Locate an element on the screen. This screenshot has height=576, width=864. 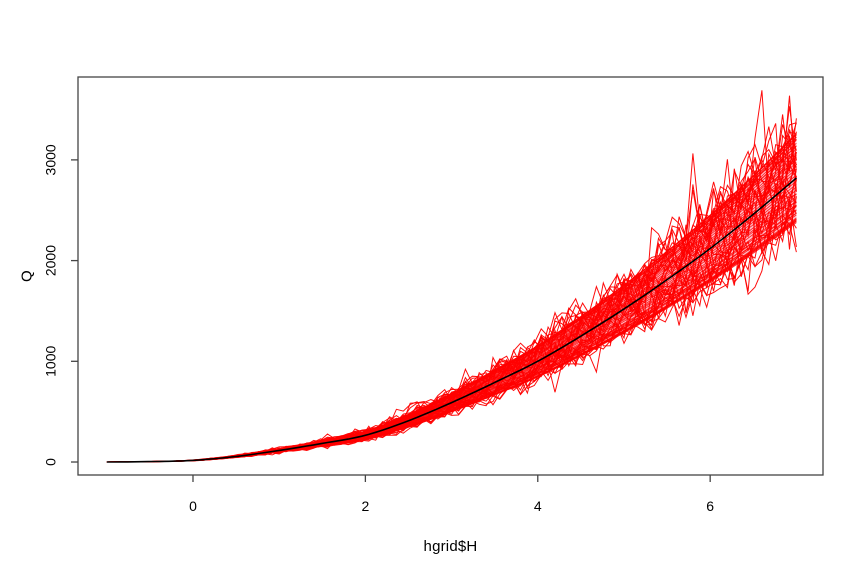
x-axis-title: hgrid$H is located at coordinates (450, 546).